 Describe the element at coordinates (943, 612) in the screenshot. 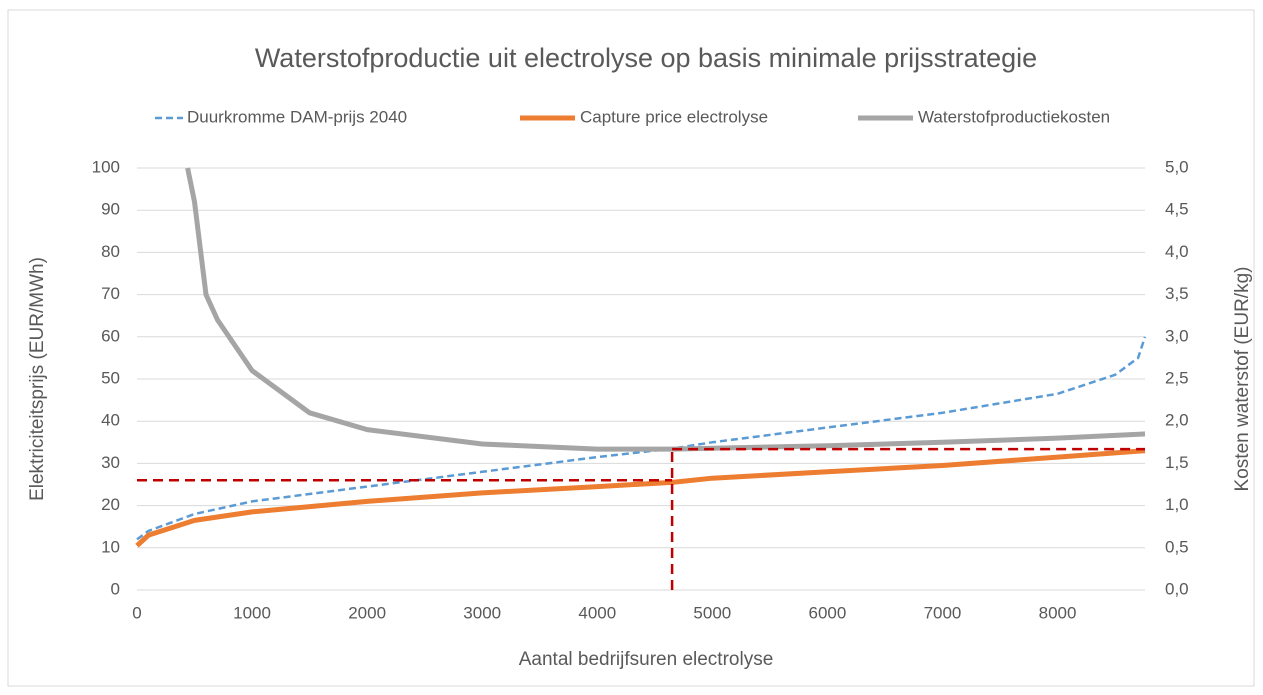

I see `x-tick-label: 7000` at that location.